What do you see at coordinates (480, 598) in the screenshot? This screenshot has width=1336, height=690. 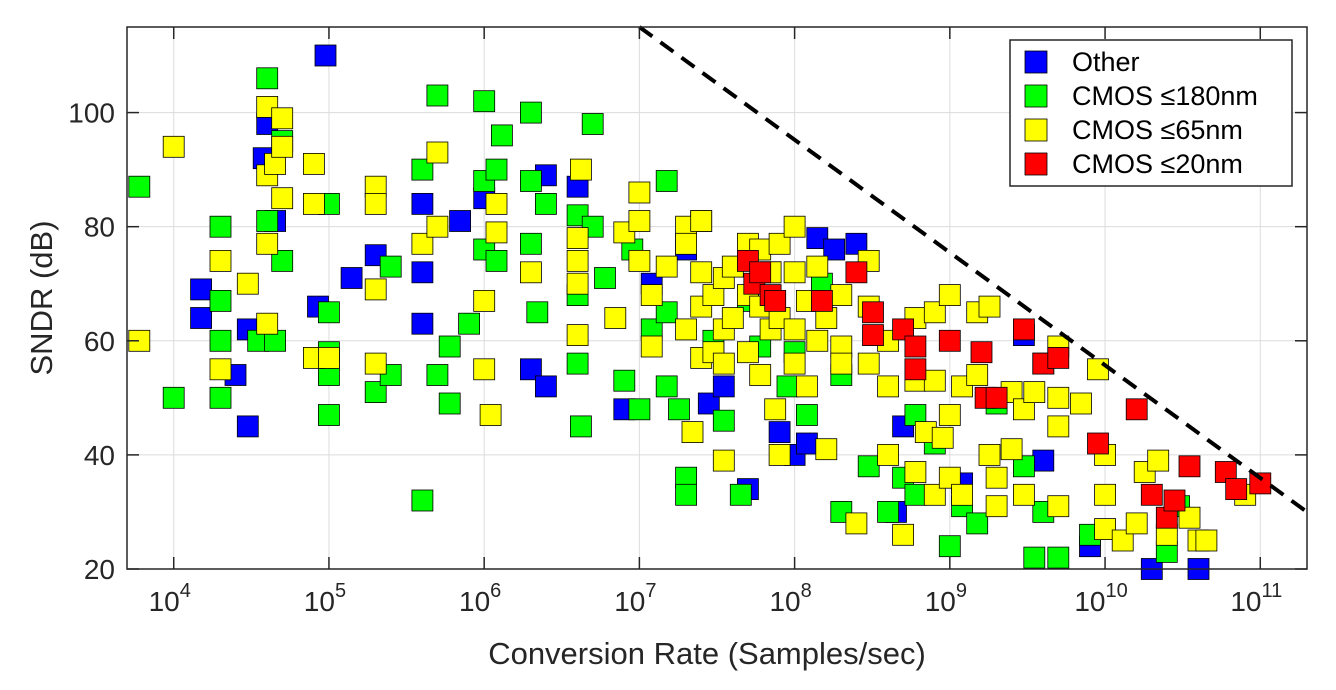 I see `x-tick-label: 10⁶` at bounding box center [480, 598].